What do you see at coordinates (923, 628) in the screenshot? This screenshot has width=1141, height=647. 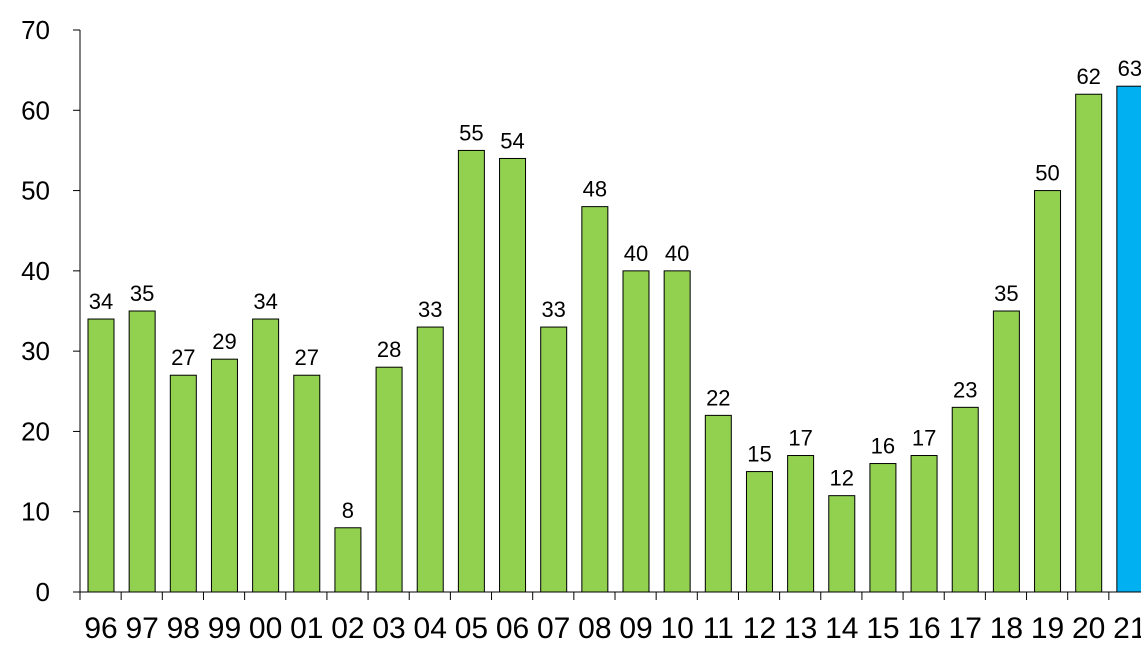 I see `x-tick-label-16: 16` at bounding box center [923, 628].